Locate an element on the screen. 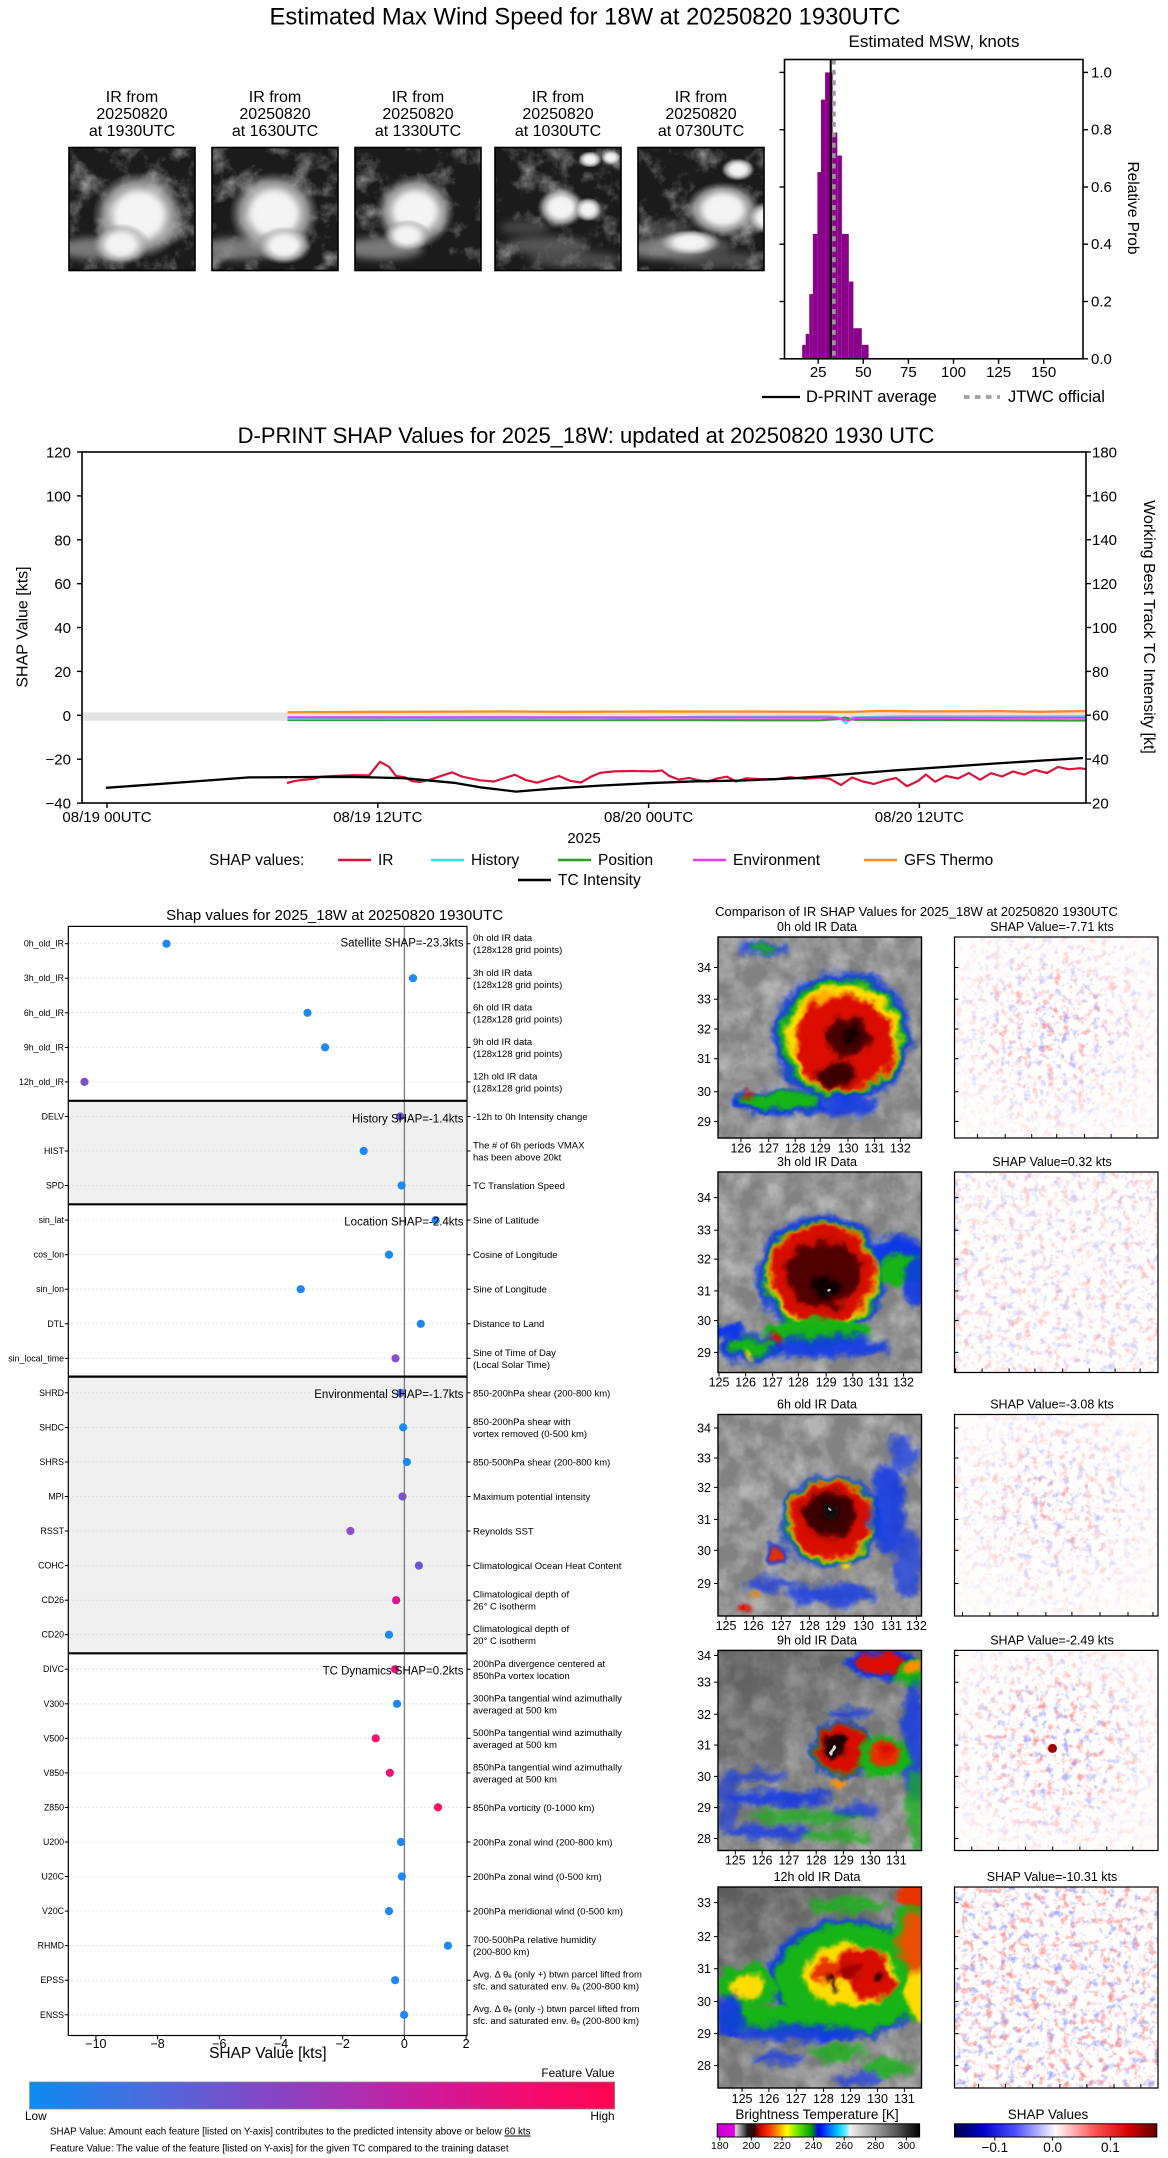  svg-text: 40 is located at coordinates (62, 628).